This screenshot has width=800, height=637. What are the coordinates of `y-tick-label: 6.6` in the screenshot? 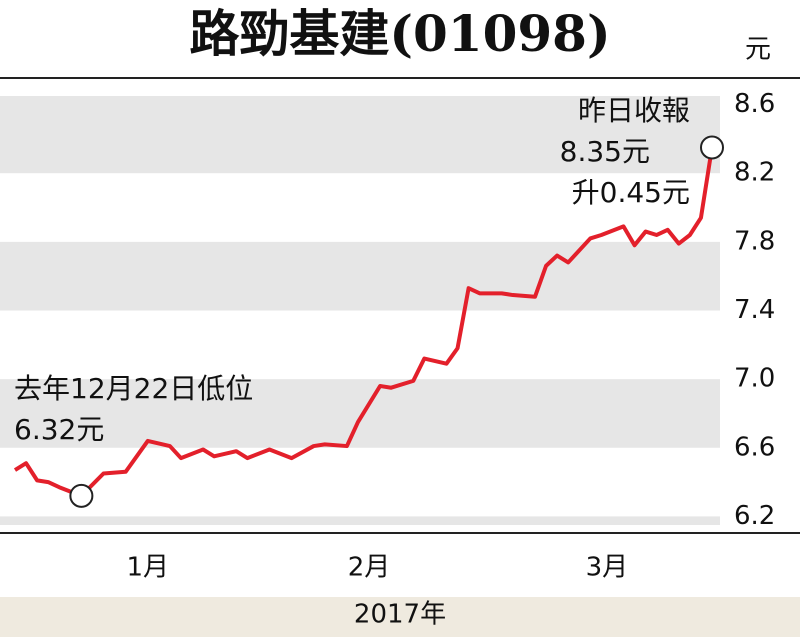 It's located at (754, 447).